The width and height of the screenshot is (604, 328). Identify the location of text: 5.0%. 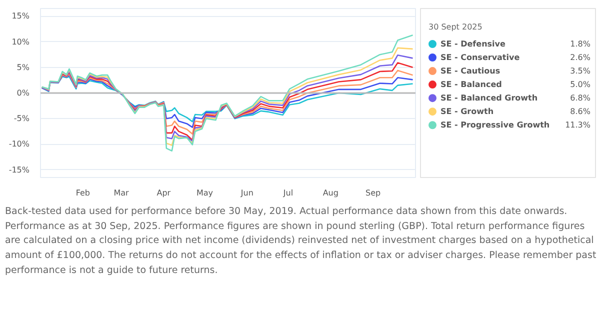
(580, 85).